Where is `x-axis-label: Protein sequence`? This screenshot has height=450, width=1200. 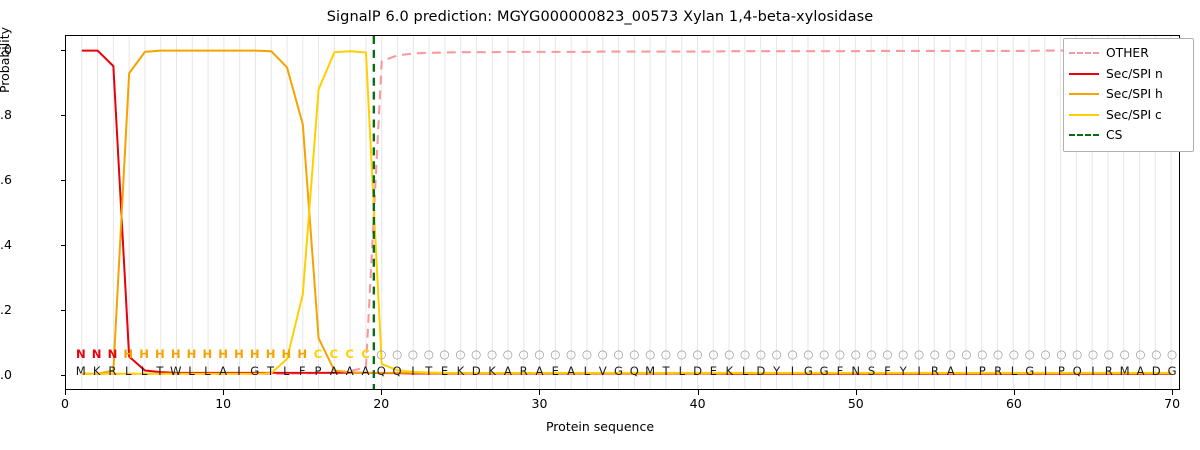 x-axis-label: Protein sequence is located at coordinates (600, 426).